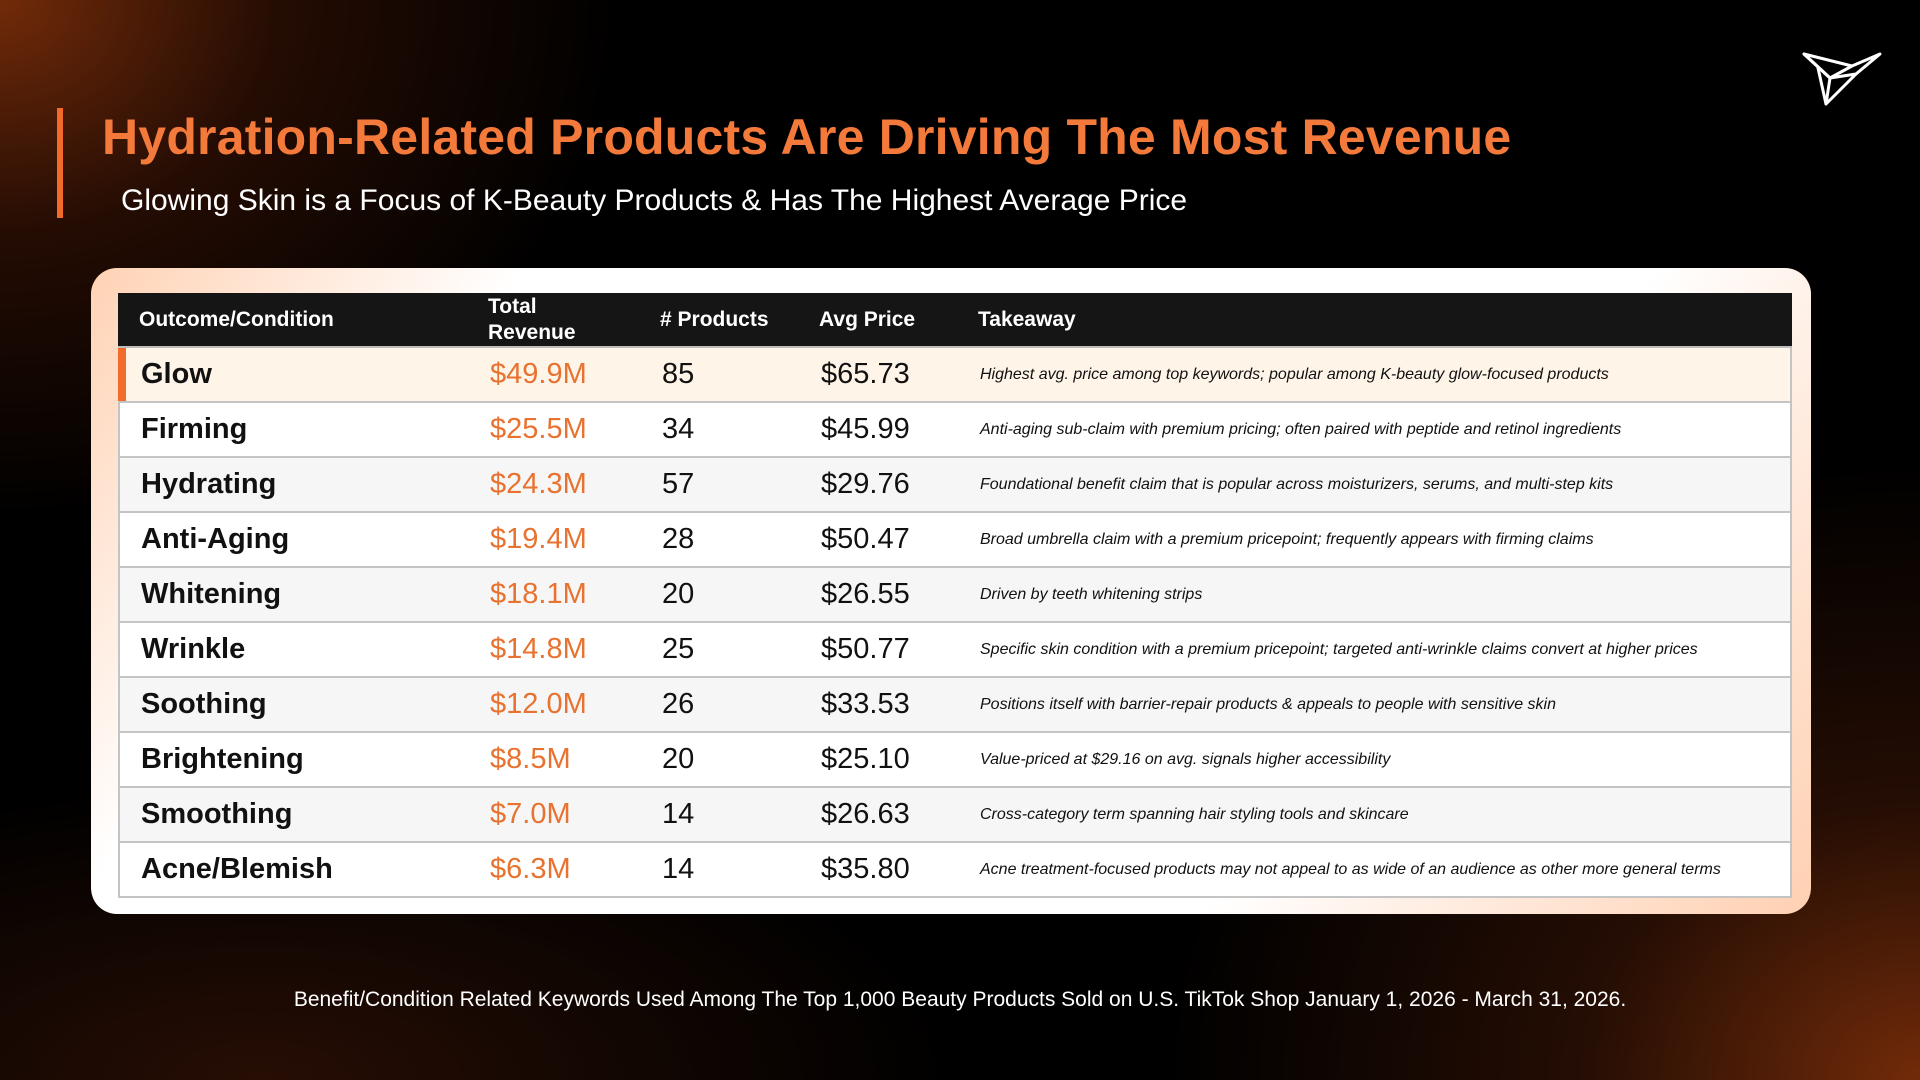 The image size is (1920, 1080). What do you see at coordinates (530, 759) in the screenshot?
I see `row-revenue: $8.5M` at bounding box center [530, 759].